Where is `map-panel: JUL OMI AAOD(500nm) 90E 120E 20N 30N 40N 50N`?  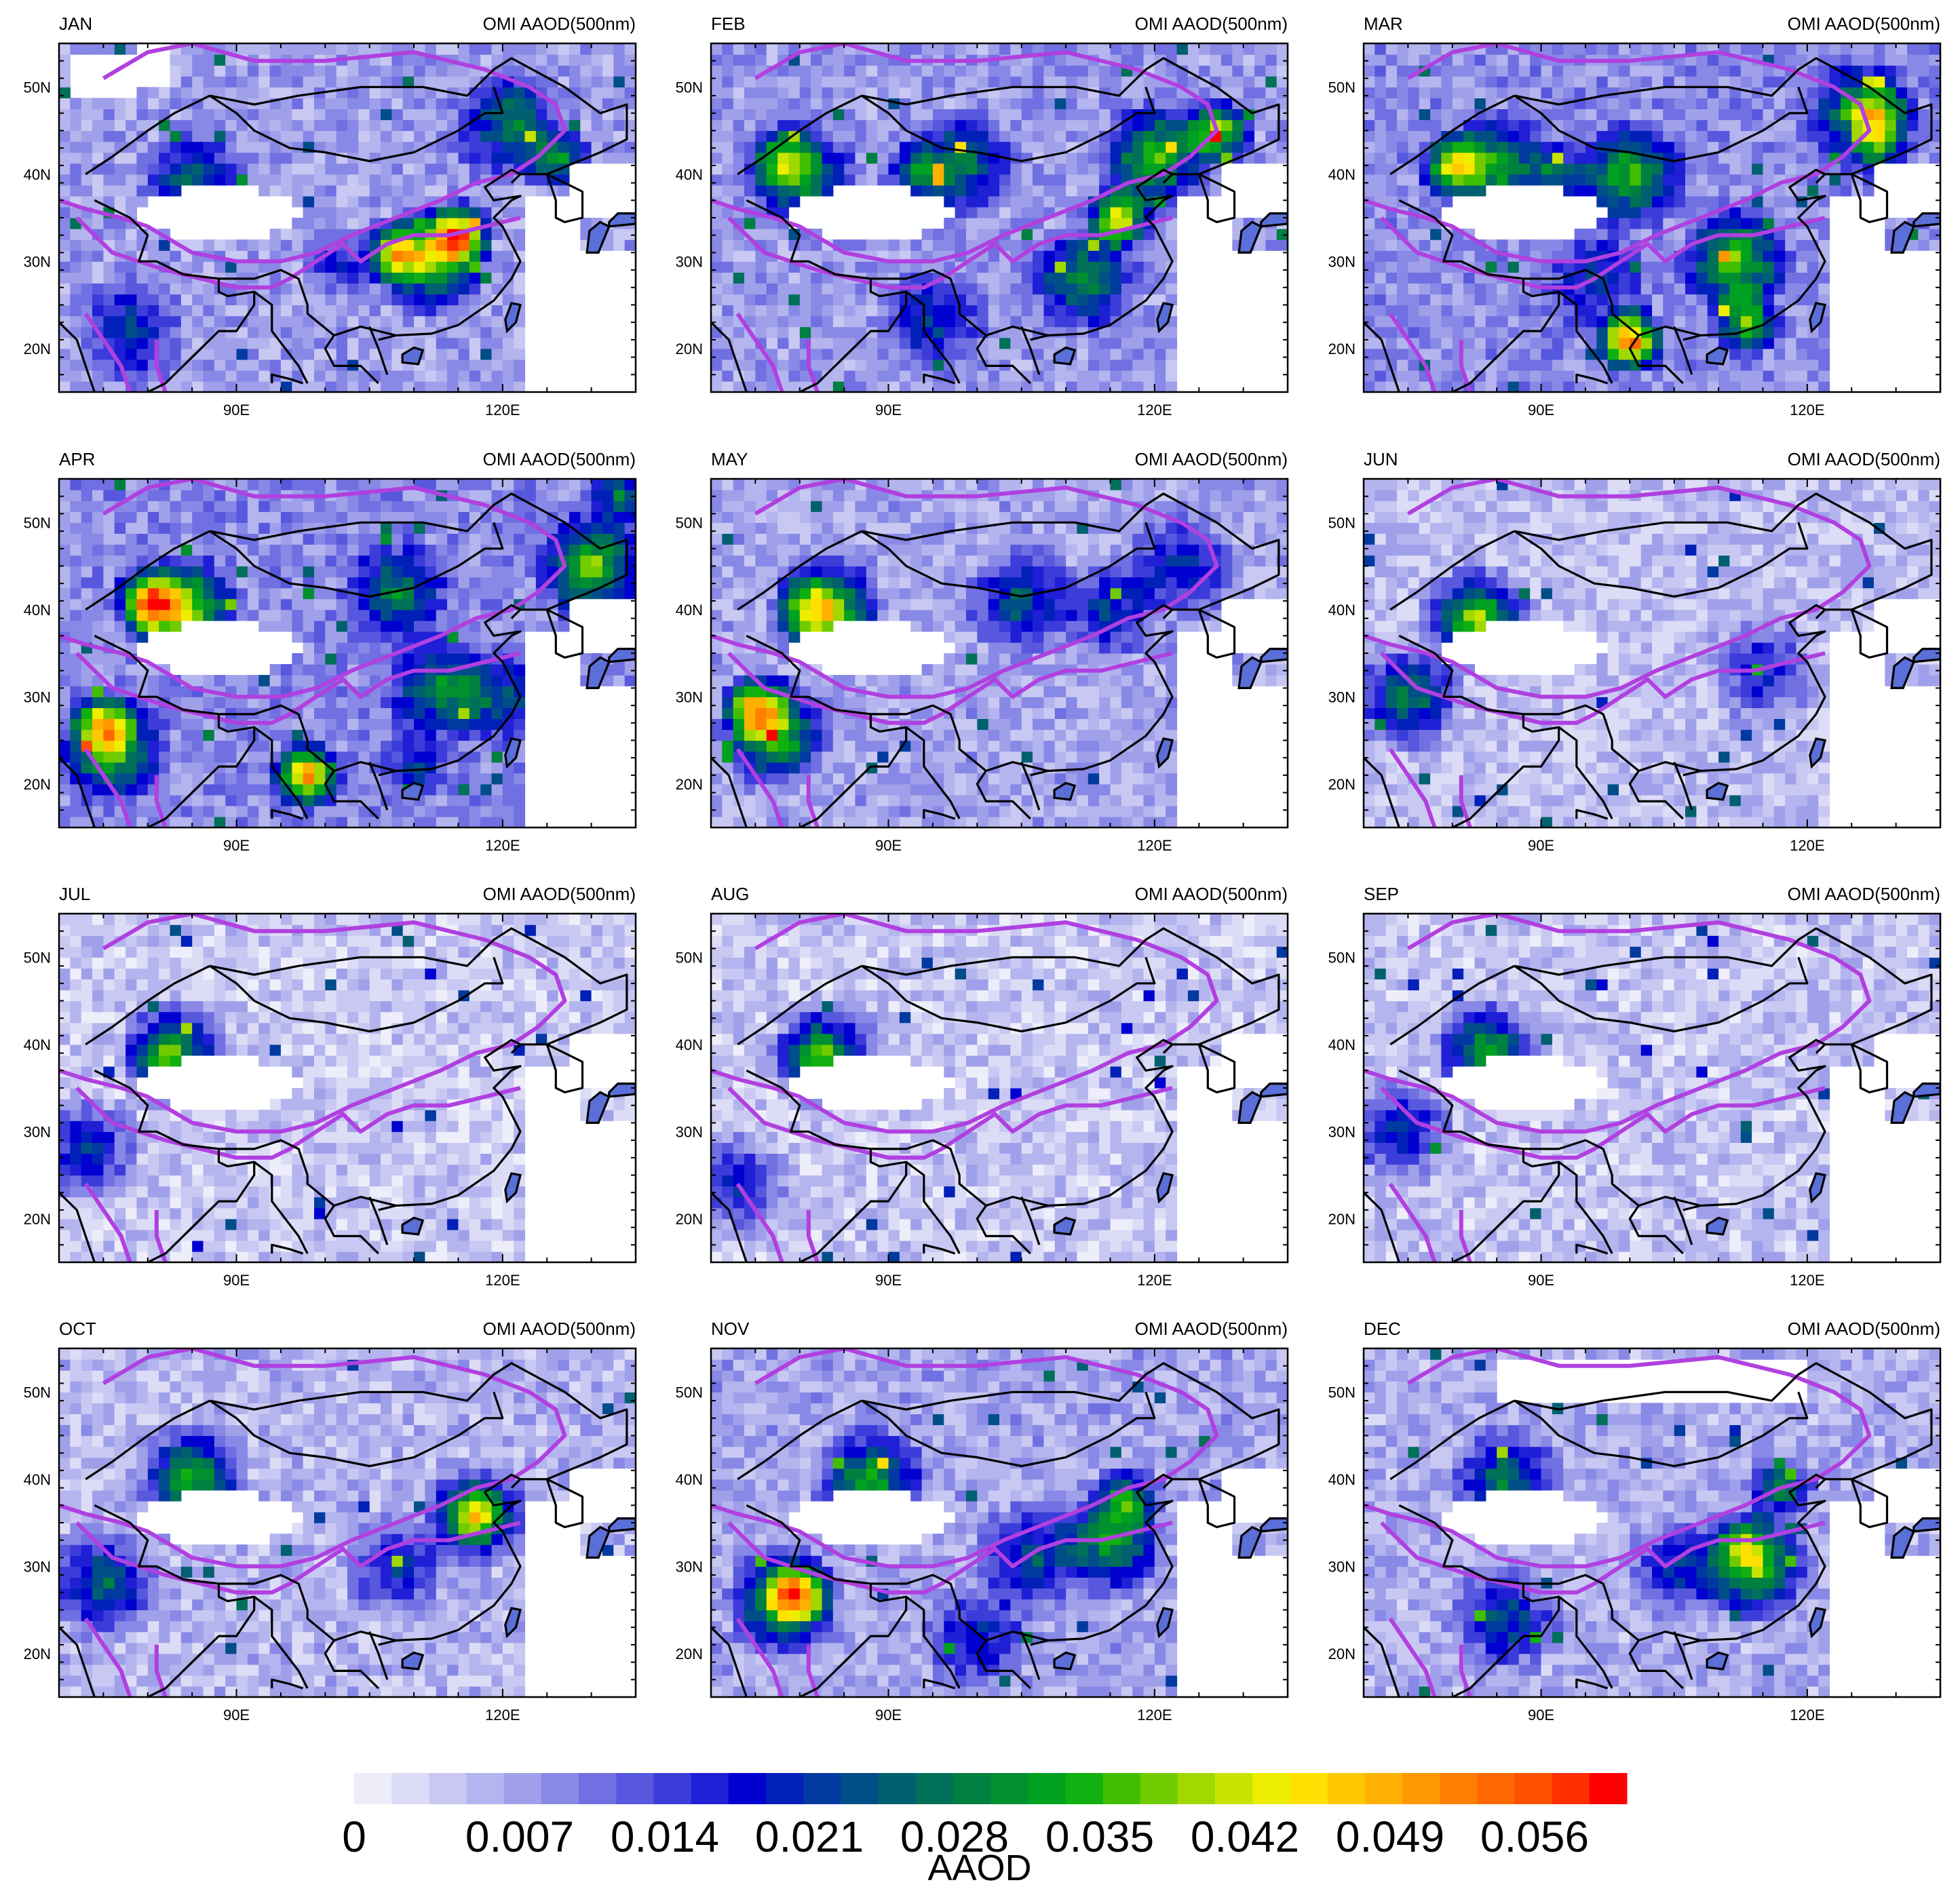 map-panel: JUL OMI AAOD(500nm) 90E 120E 20N 30N 40N 50N is located at coordinates (330, 1086).